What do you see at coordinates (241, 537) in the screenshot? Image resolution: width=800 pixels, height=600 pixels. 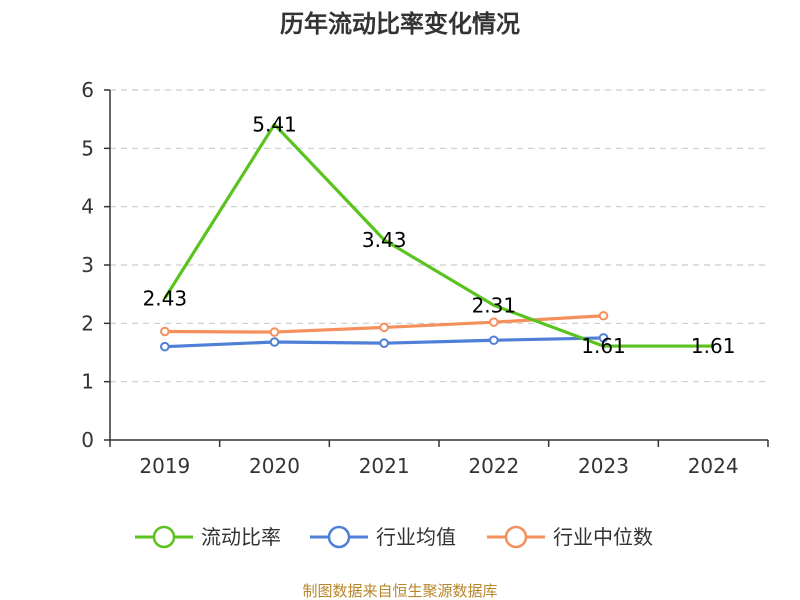 I see `legend-label: 流动比率` at bounding box center [241, 537].